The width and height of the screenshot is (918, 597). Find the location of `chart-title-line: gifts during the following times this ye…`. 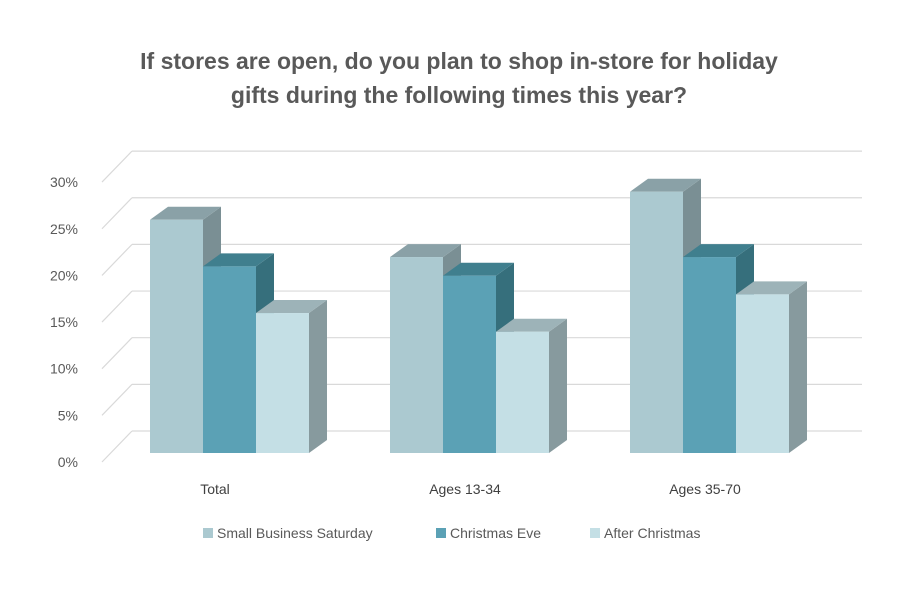

chart-title-line: gifts during the following times this ye… is located at coordinates (459, 95).